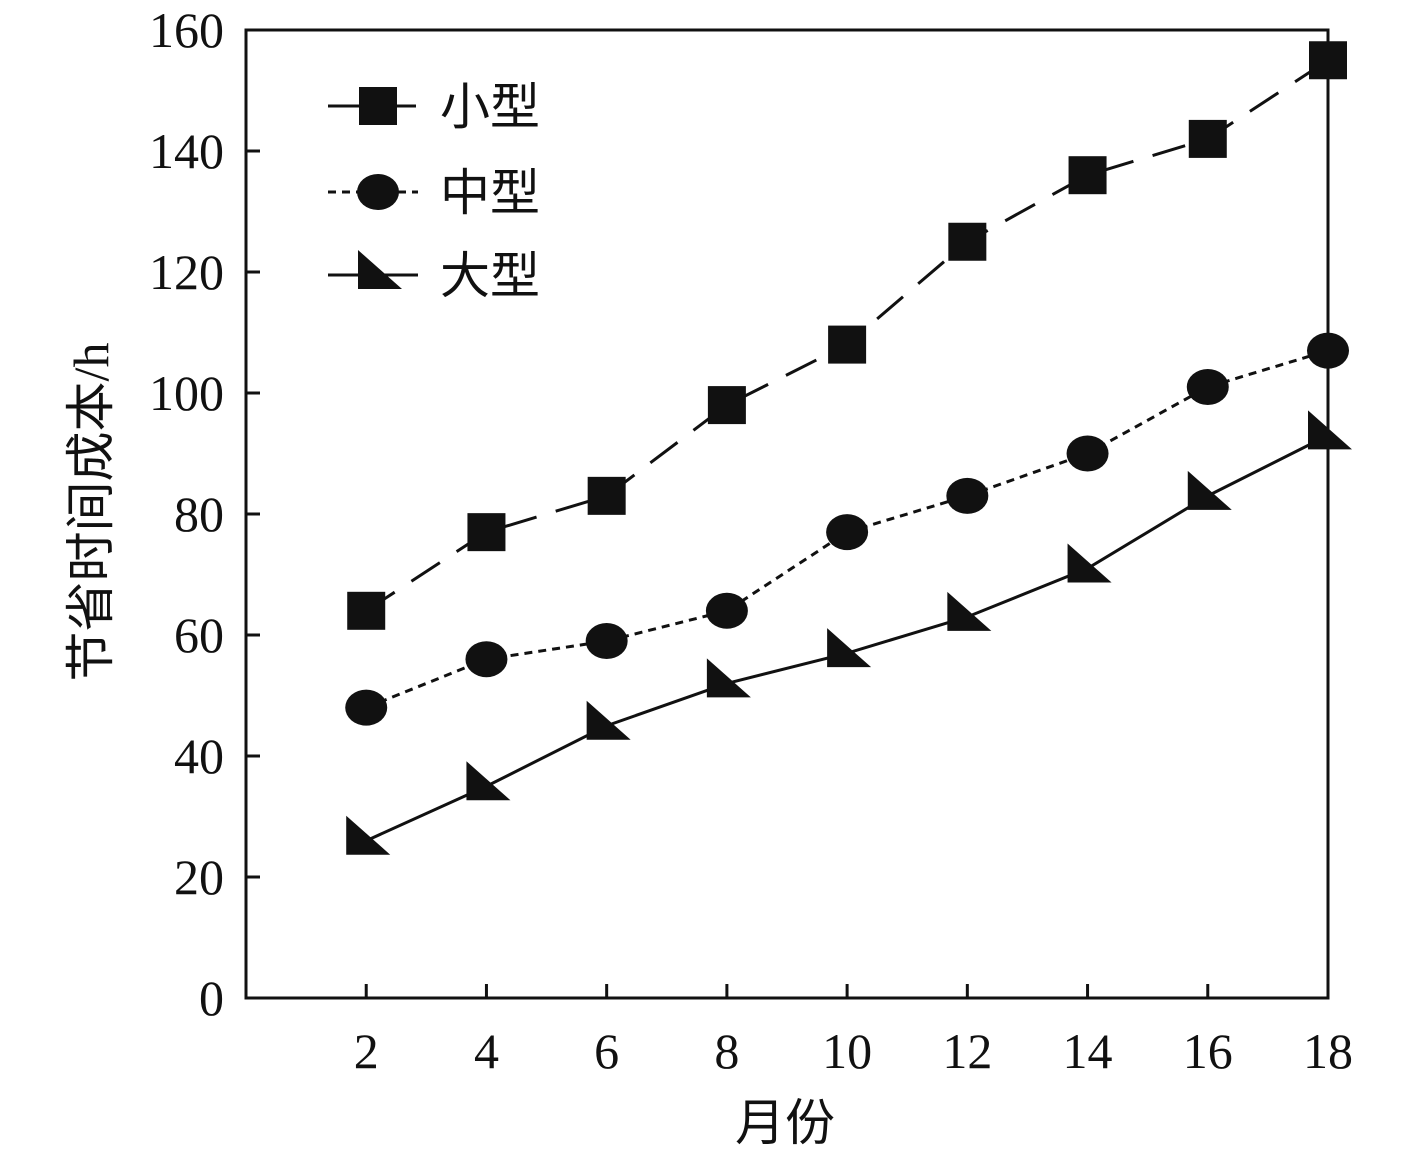  What do you see at coordinates (490, 107) in the screenshot?
I see `legend-label: 小型` at bounding box center [490, 107].